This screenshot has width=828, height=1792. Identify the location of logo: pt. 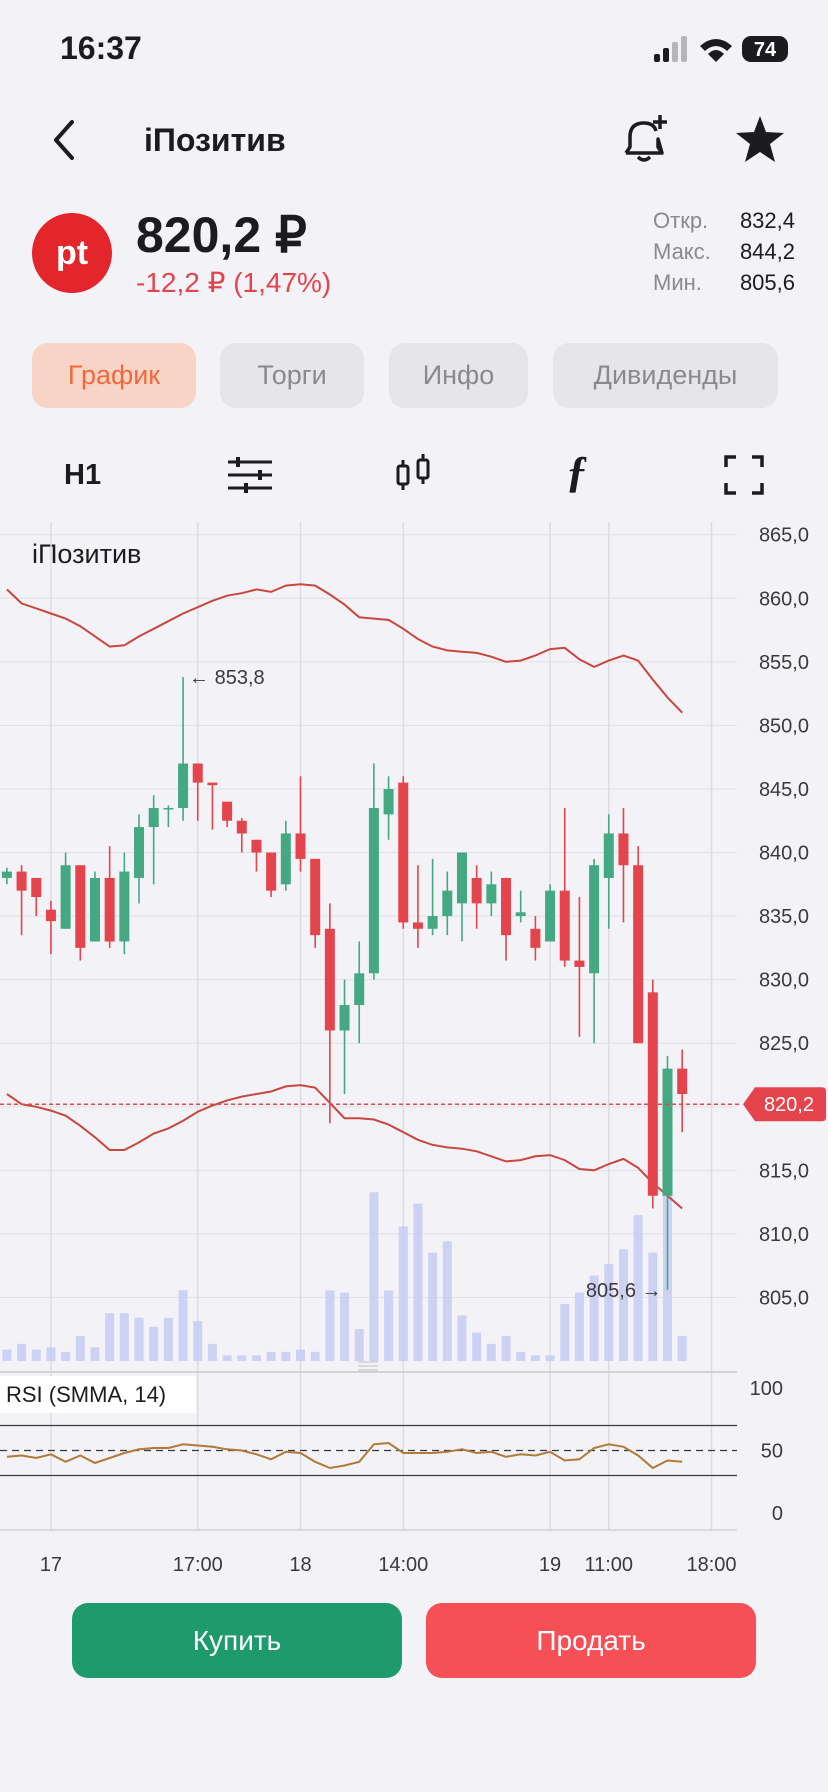
(72, 253).